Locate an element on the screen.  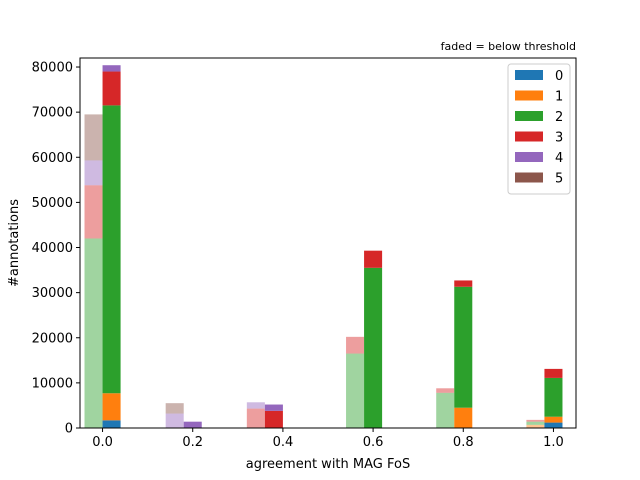
y-tick-label: 60000 is located at coordinates (52, 158).